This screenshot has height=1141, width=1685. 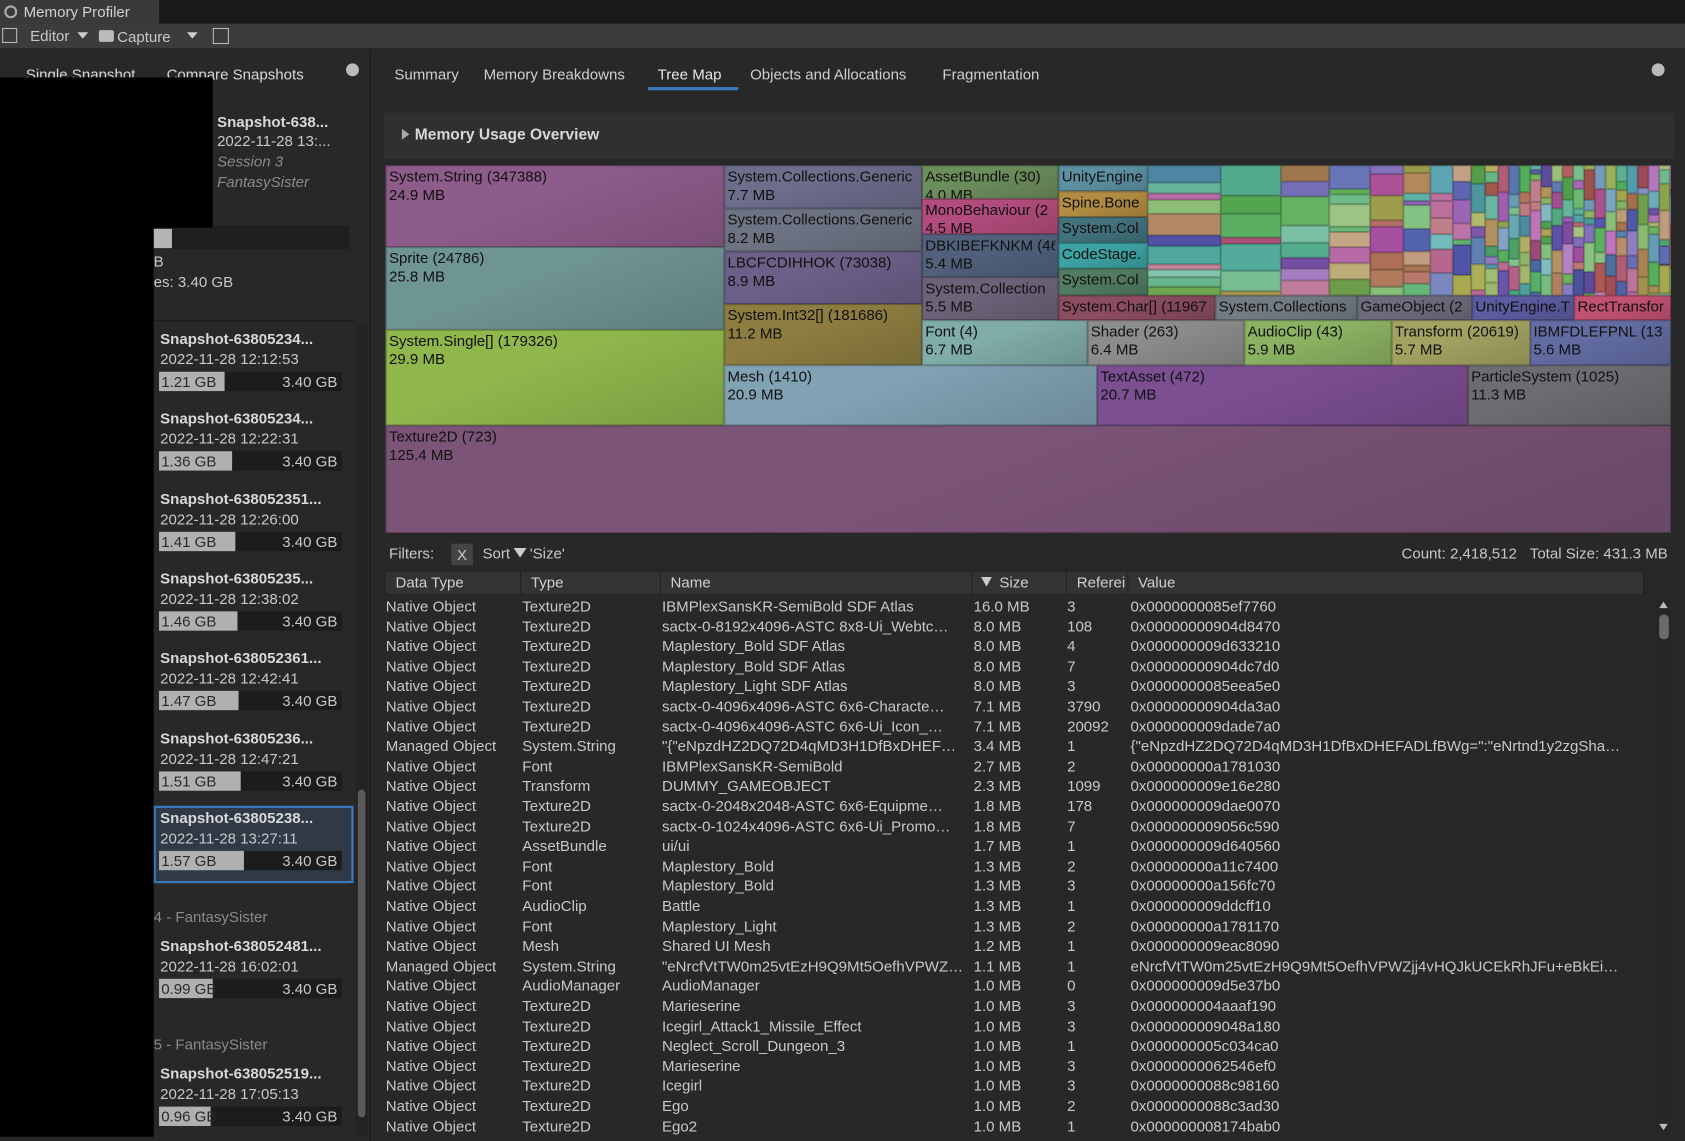 I want to click on table-cell: 1.0 MB, so click(x=997, y=986).